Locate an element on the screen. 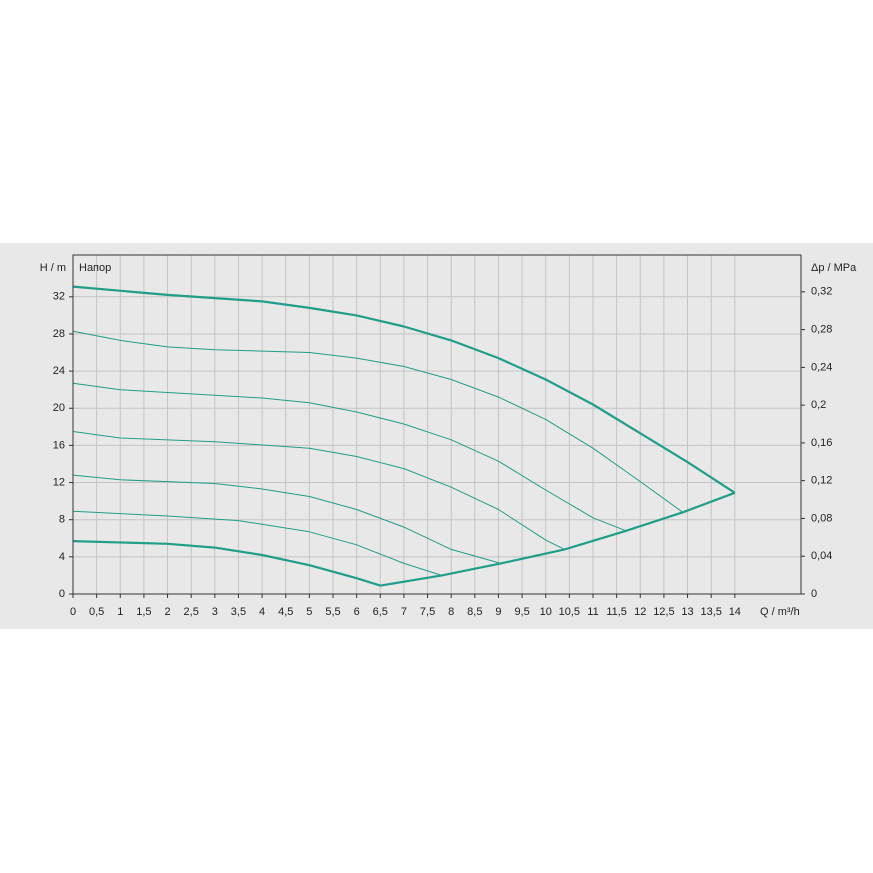 The image size is (873, 873). y2-tick-label: 0,08 is located at coordinates (821, 518).